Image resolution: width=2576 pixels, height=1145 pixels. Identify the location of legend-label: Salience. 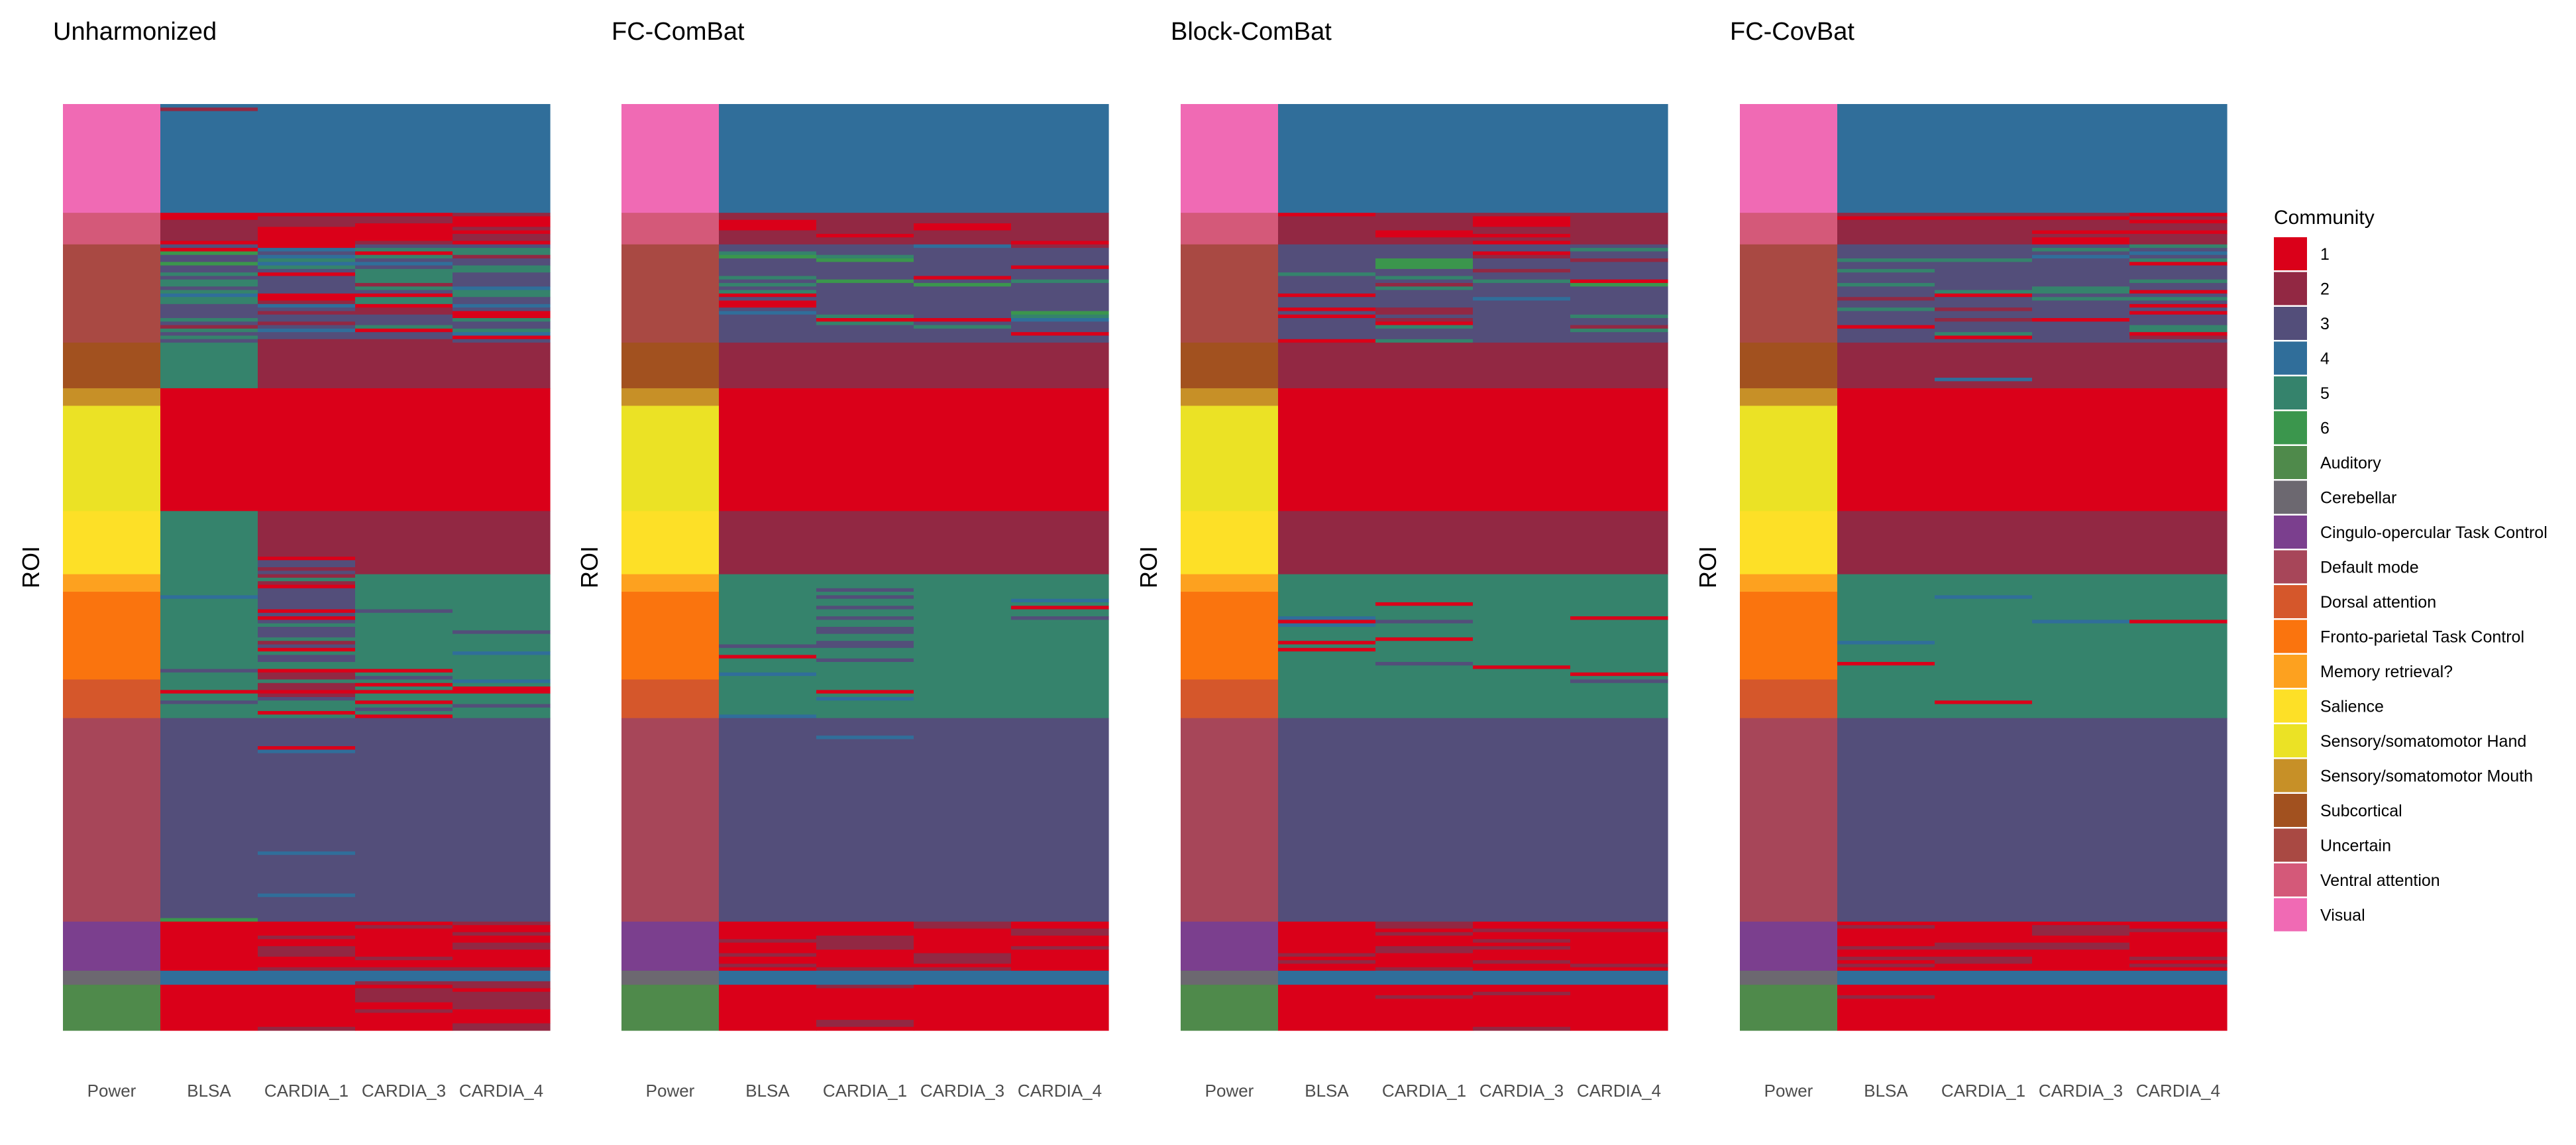
(2352, 707).